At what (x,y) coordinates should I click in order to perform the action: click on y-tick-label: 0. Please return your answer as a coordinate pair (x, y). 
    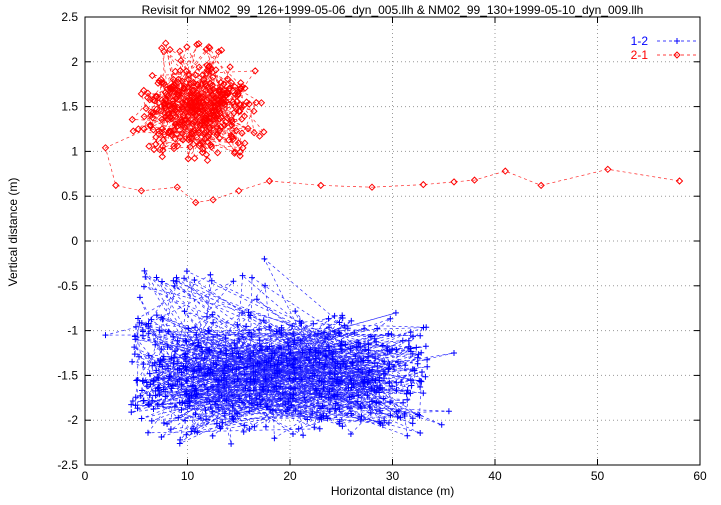
    Looking at the image, I should click on (74, 241).